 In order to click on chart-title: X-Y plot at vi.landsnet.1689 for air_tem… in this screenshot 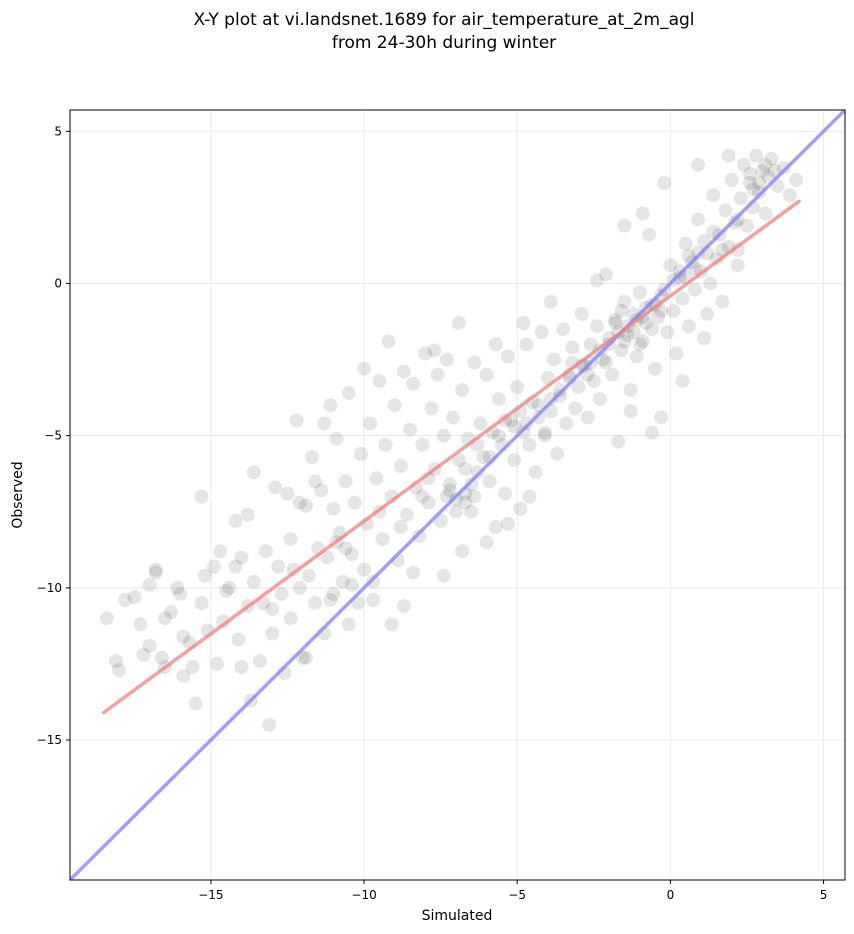, I will do `click(443, 31)`.